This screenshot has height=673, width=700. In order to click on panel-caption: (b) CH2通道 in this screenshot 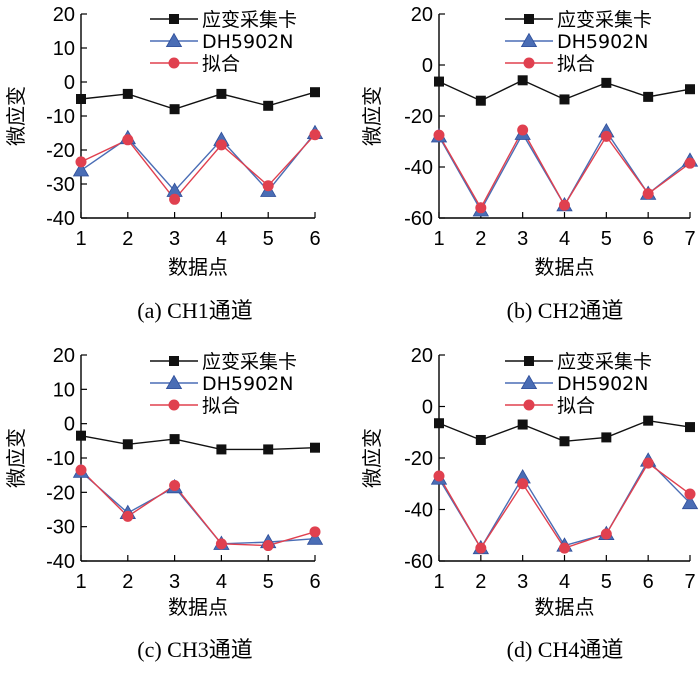, I will do `click(565, 310)`.